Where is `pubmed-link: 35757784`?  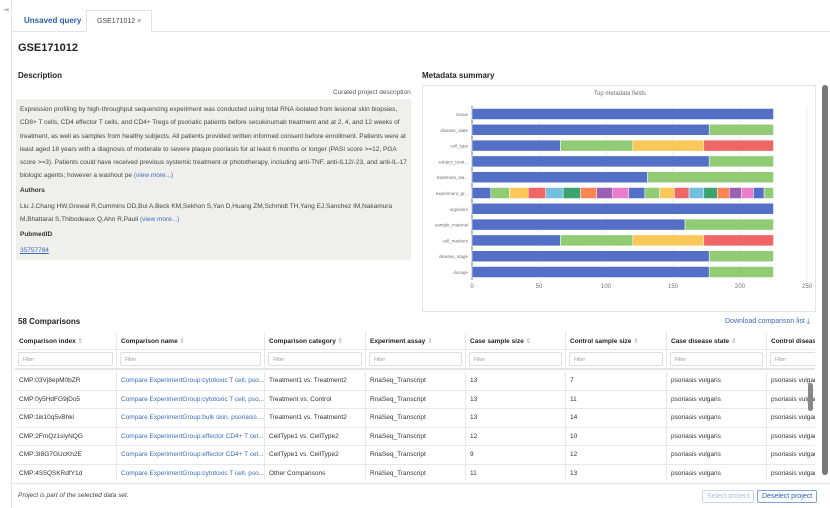 pubmed-link: 35757784 is located at coordinates (34, 250).